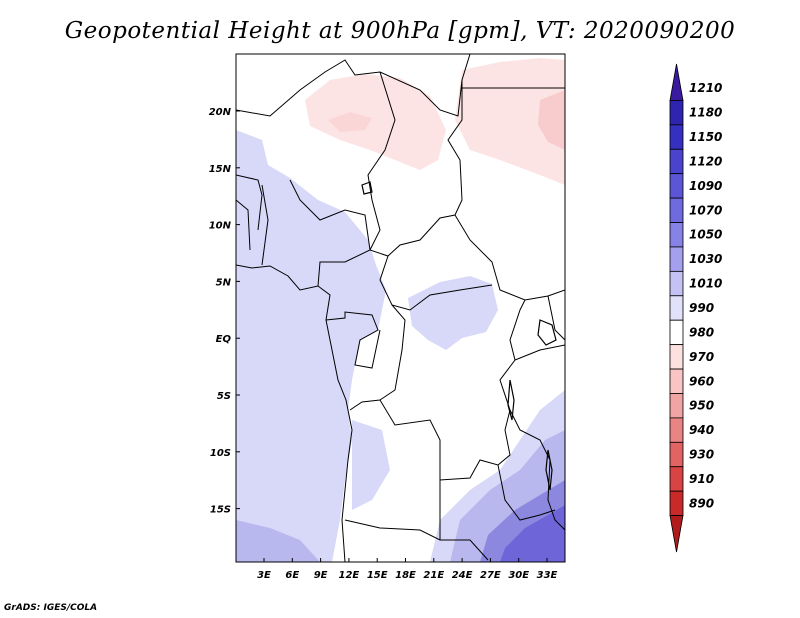 Image resolution: width=800 pixels, height=618 pixels. What do you see at coordinates (701, 406) in the screenshot?
I see `colorbar-label: 950` at bounding box center [701, 406].